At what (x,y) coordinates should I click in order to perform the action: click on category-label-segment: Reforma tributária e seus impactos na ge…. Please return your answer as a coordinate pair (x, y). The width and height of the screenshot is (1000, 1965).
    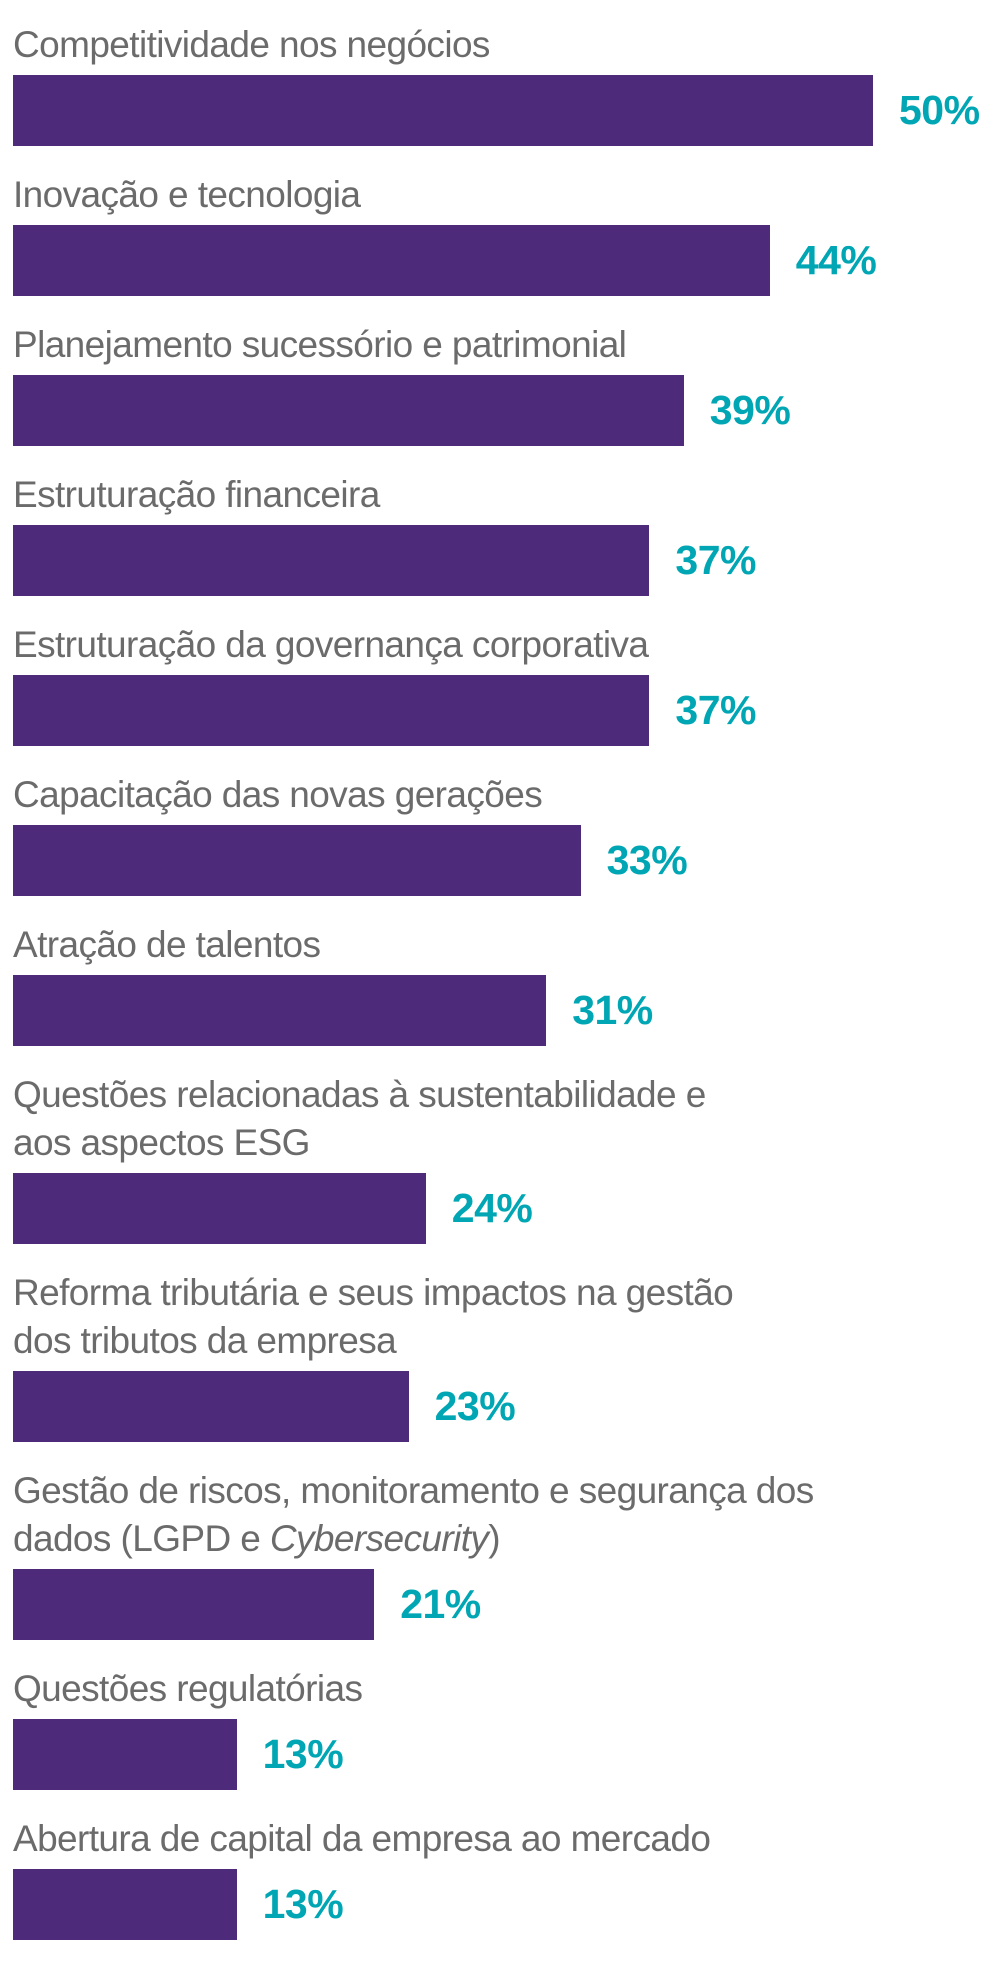
    Looking at the image, I should click on (373, 1316).